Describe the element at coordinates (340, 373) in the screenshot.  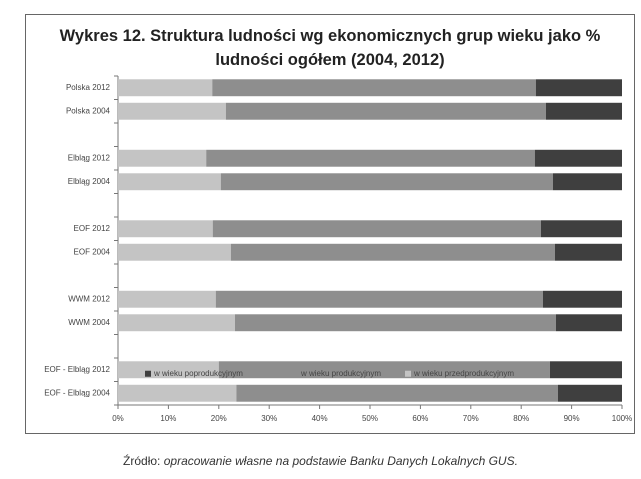
I see `legend-label: w wieku produkcyjnym` at that location.